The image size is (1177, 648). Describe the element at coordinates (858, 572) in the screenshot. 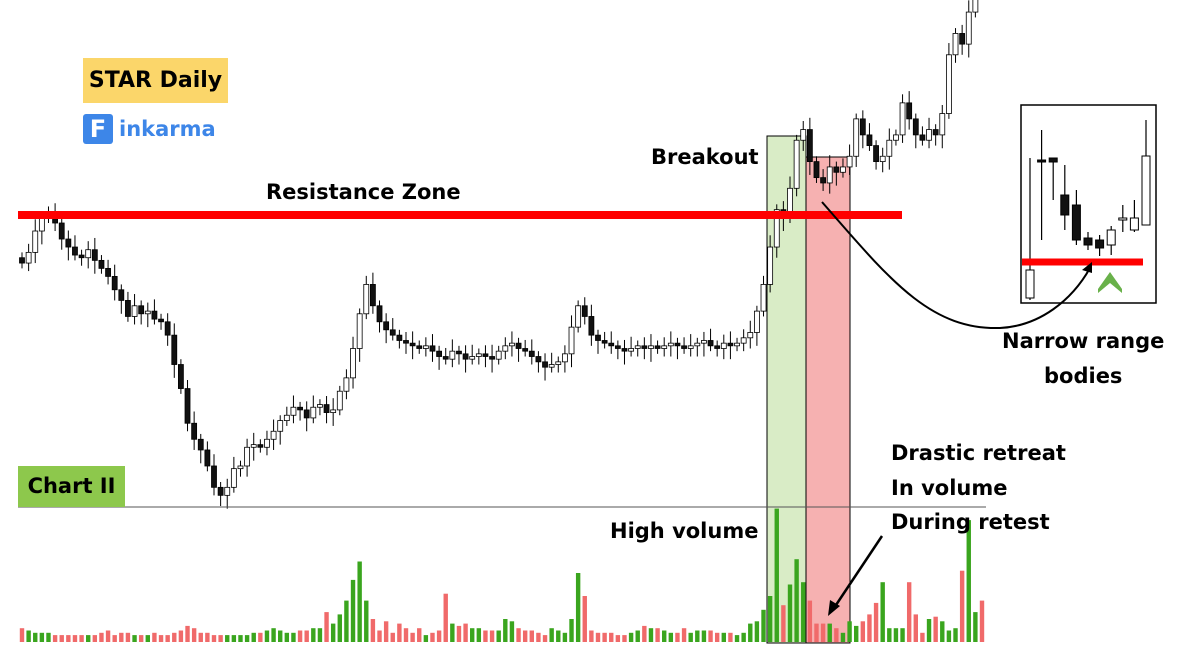

I see `retreat-pointer` at that location.